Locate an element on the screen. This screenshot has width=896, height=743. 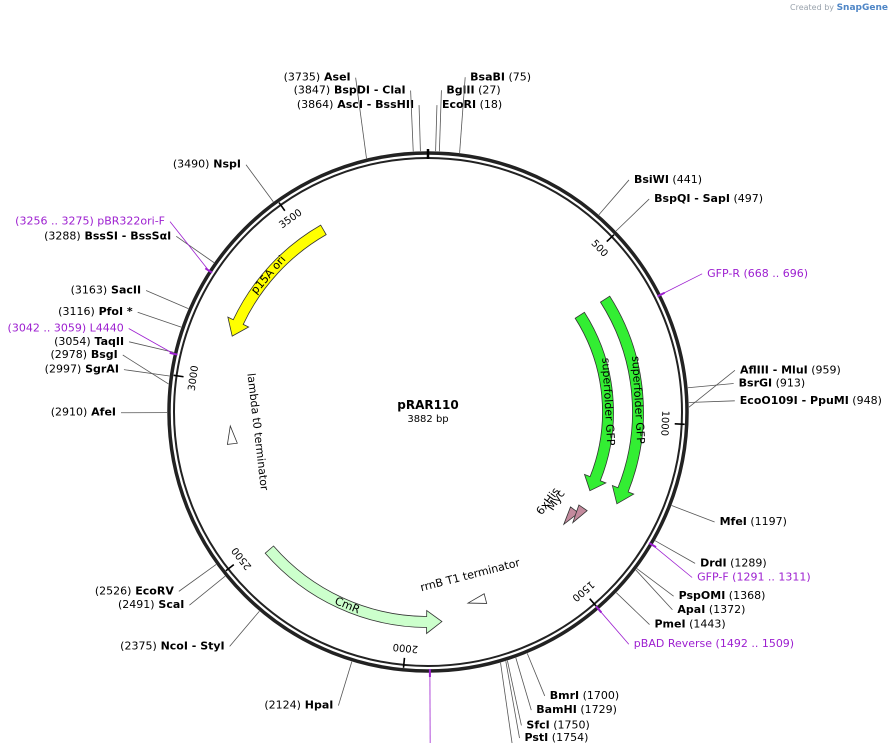
site-label-22: ApaI (1372) is located at coordinates (711, 609).